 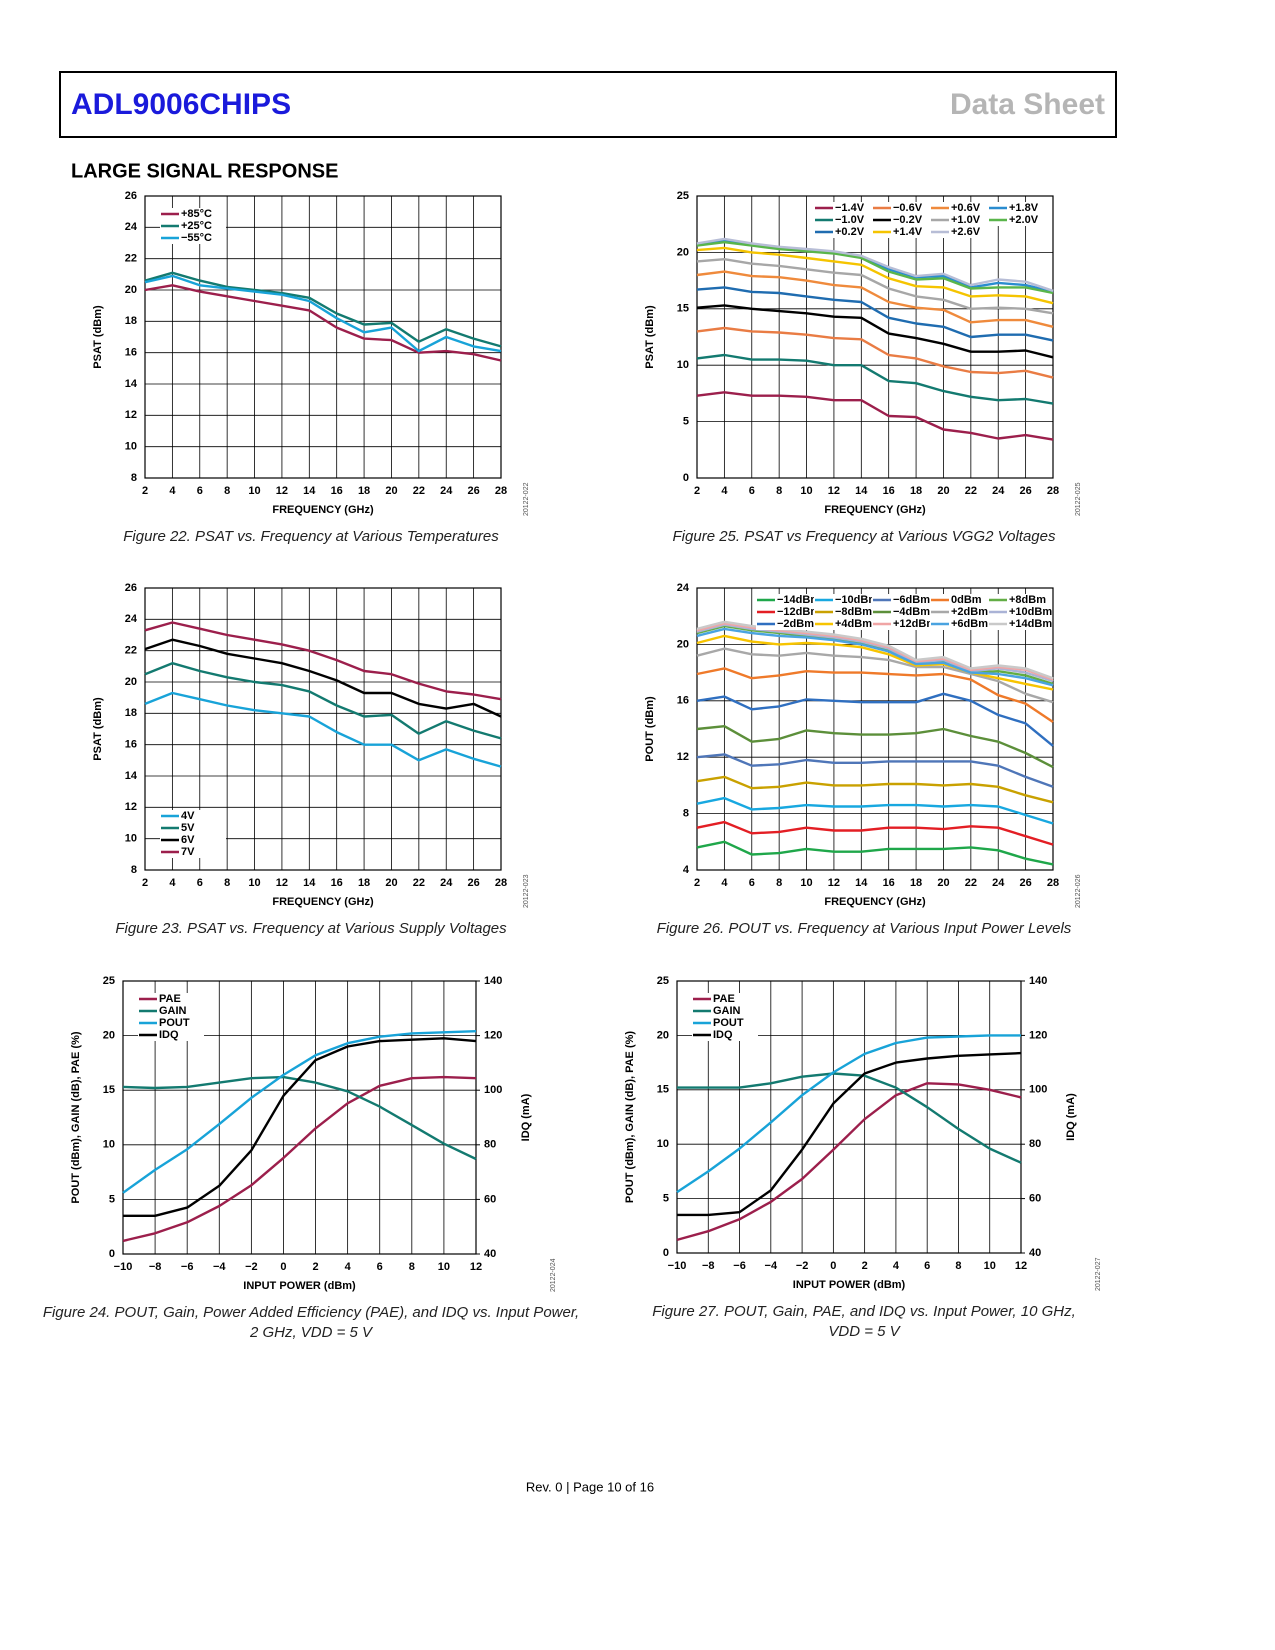 What do you see at coordinates (200, 883) in the screenshot?
I see `x-tick-label: 6` at bounding box center [200, 883].